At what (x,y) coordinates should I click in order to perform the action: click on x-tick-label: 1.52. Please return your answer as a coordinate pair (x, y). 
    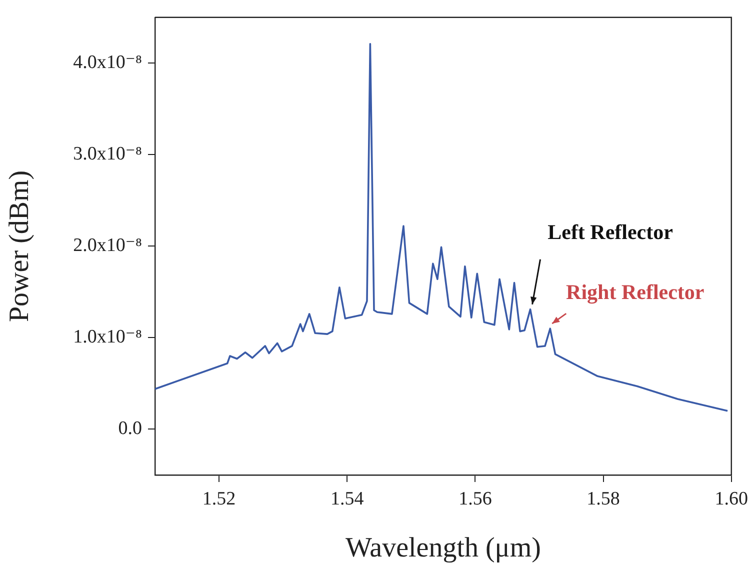
    Looking at the image, I should click on (219, 499).